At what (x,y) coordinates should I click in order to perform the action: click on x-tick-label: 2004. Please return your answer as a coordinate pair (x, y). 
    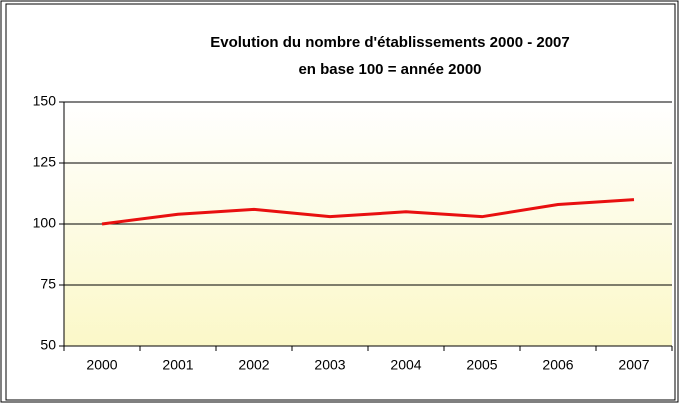
    Looking at the image, I should click on (405, 365).